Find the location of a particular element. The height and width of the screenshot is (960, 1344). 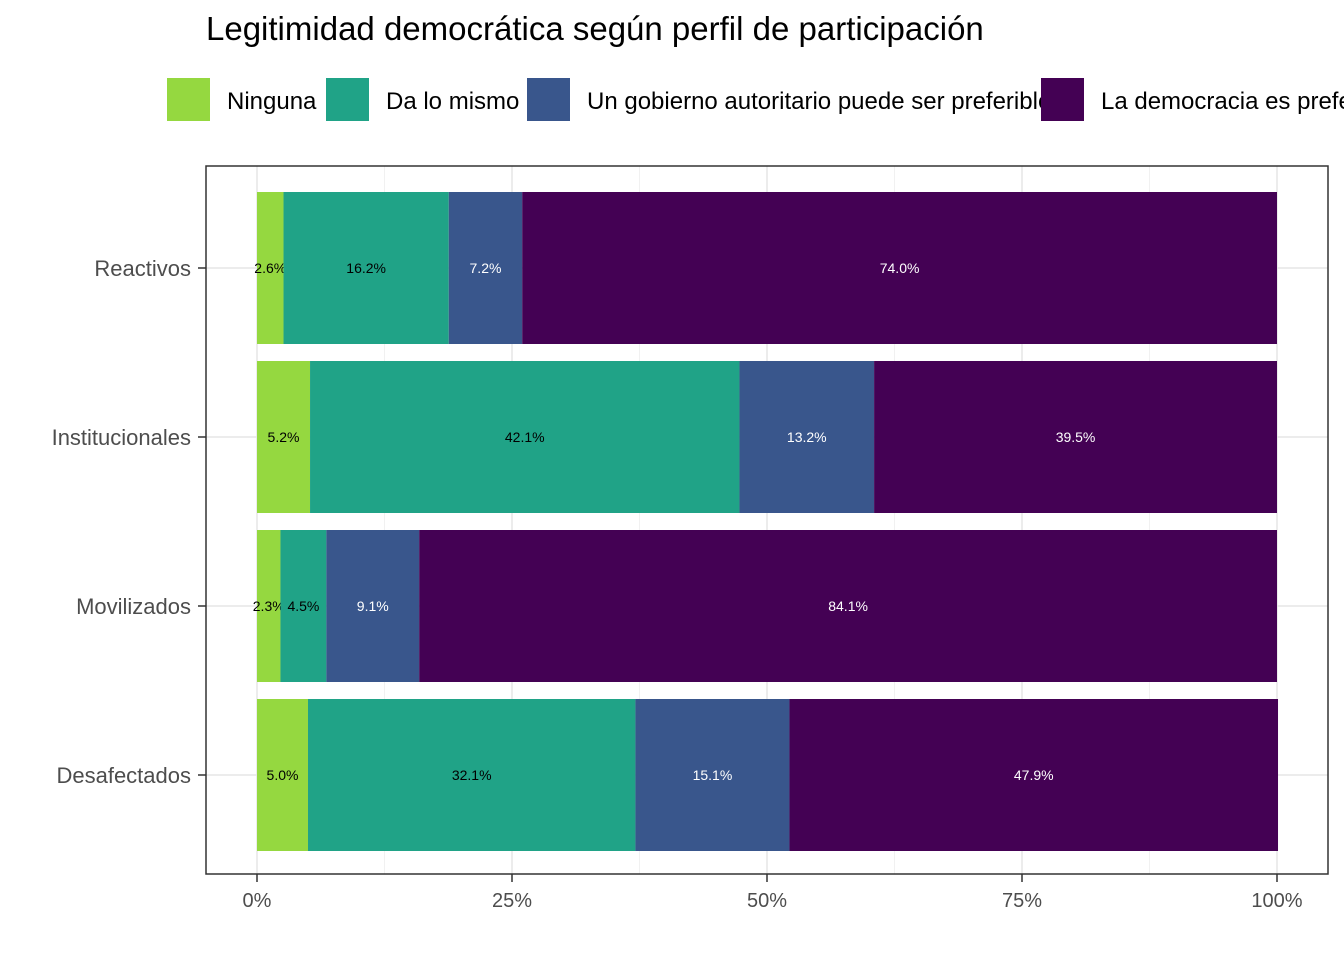

data-label: 13.2% is located at coordinates (807, 437).